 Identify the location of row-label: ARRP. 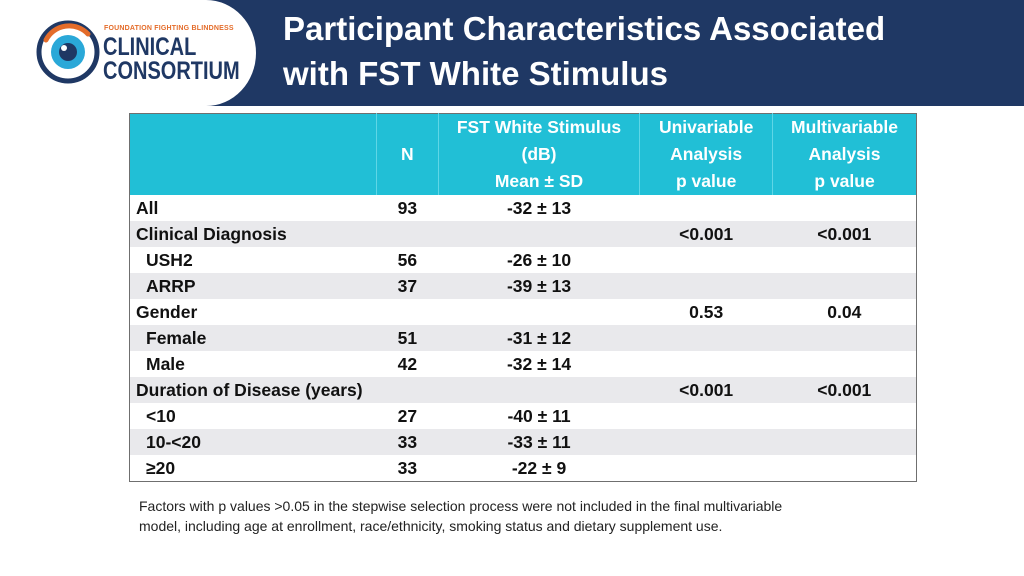
(253, 286).